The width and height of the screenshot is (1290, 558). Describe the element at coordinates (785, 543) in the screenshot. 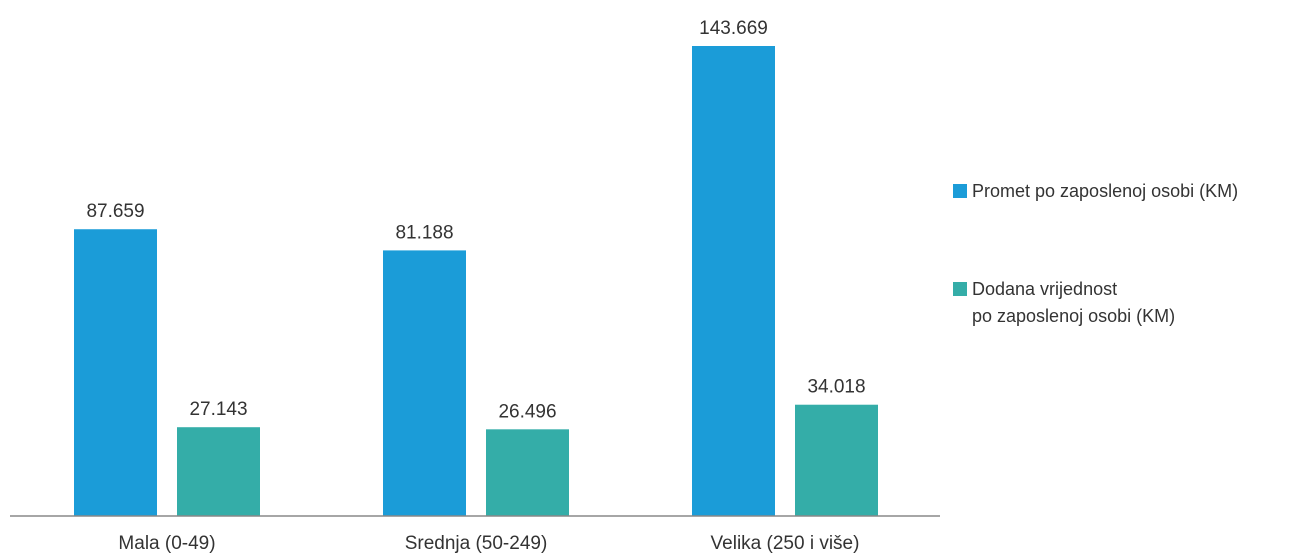

I see `x-tick-label: Velika (250 i više)` at that location.